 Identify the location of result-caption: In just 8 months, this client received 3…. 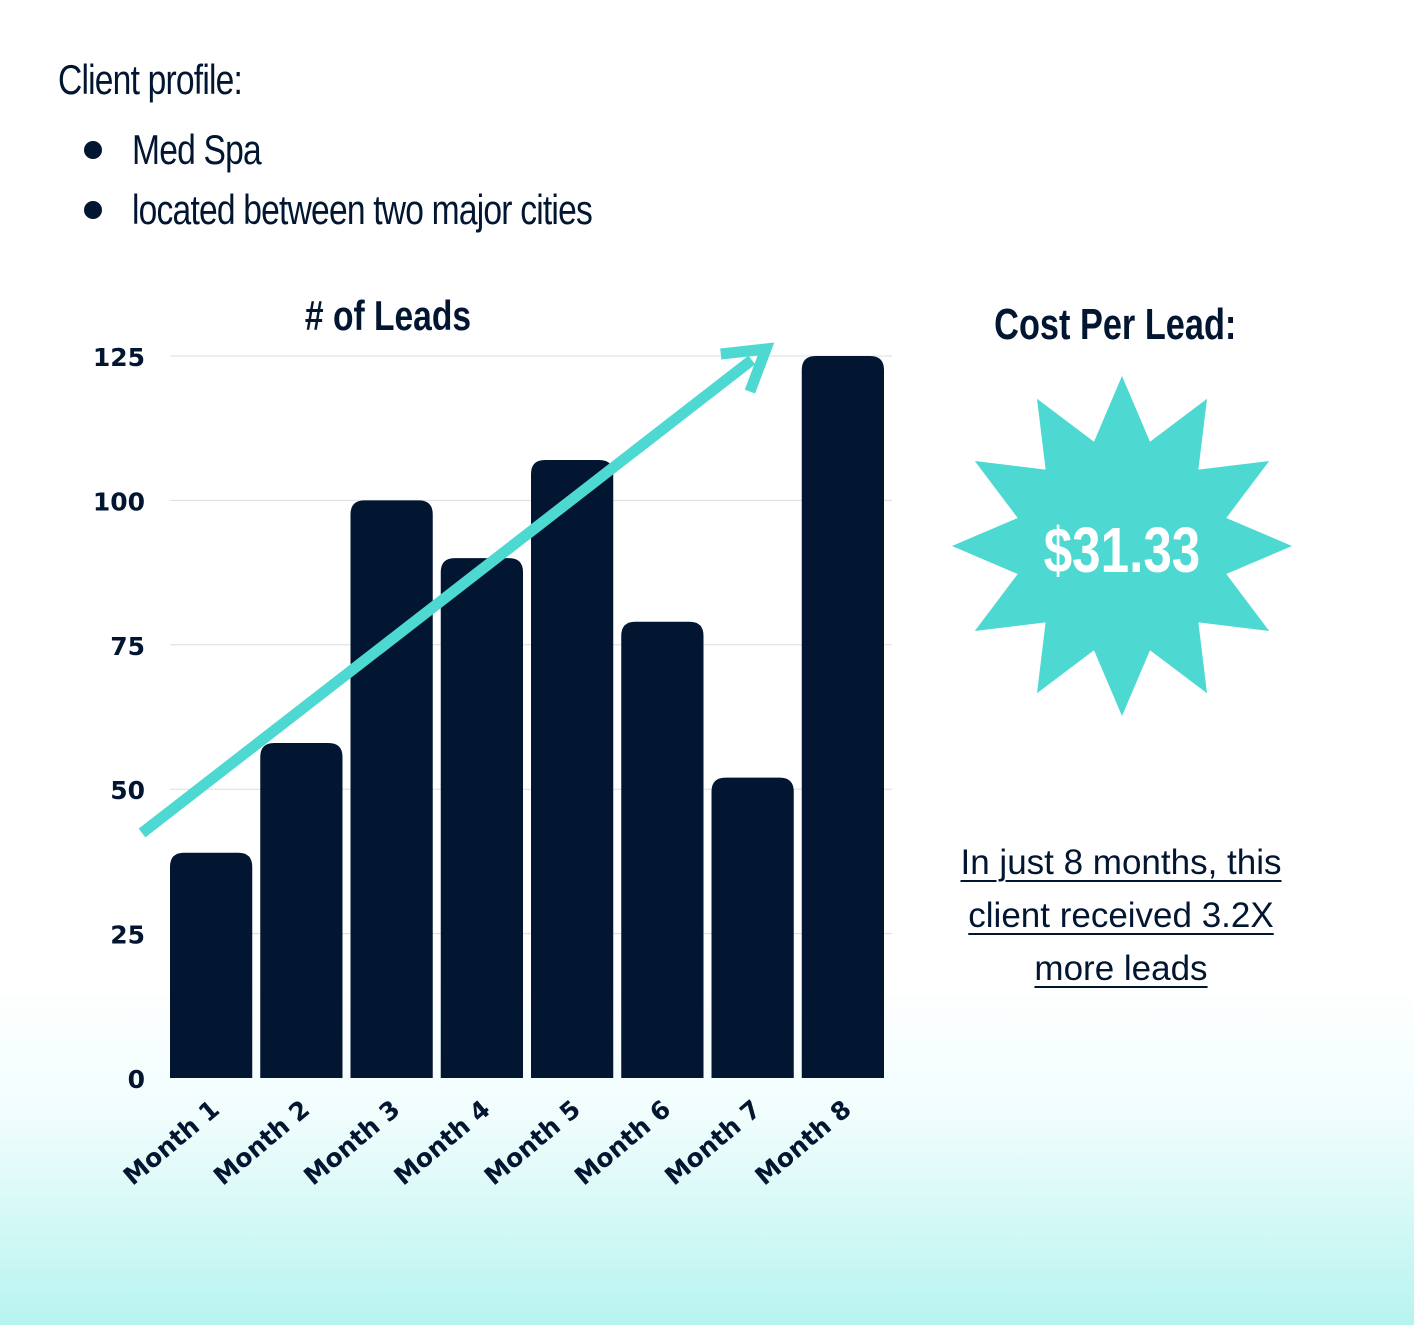
(1121, 915).